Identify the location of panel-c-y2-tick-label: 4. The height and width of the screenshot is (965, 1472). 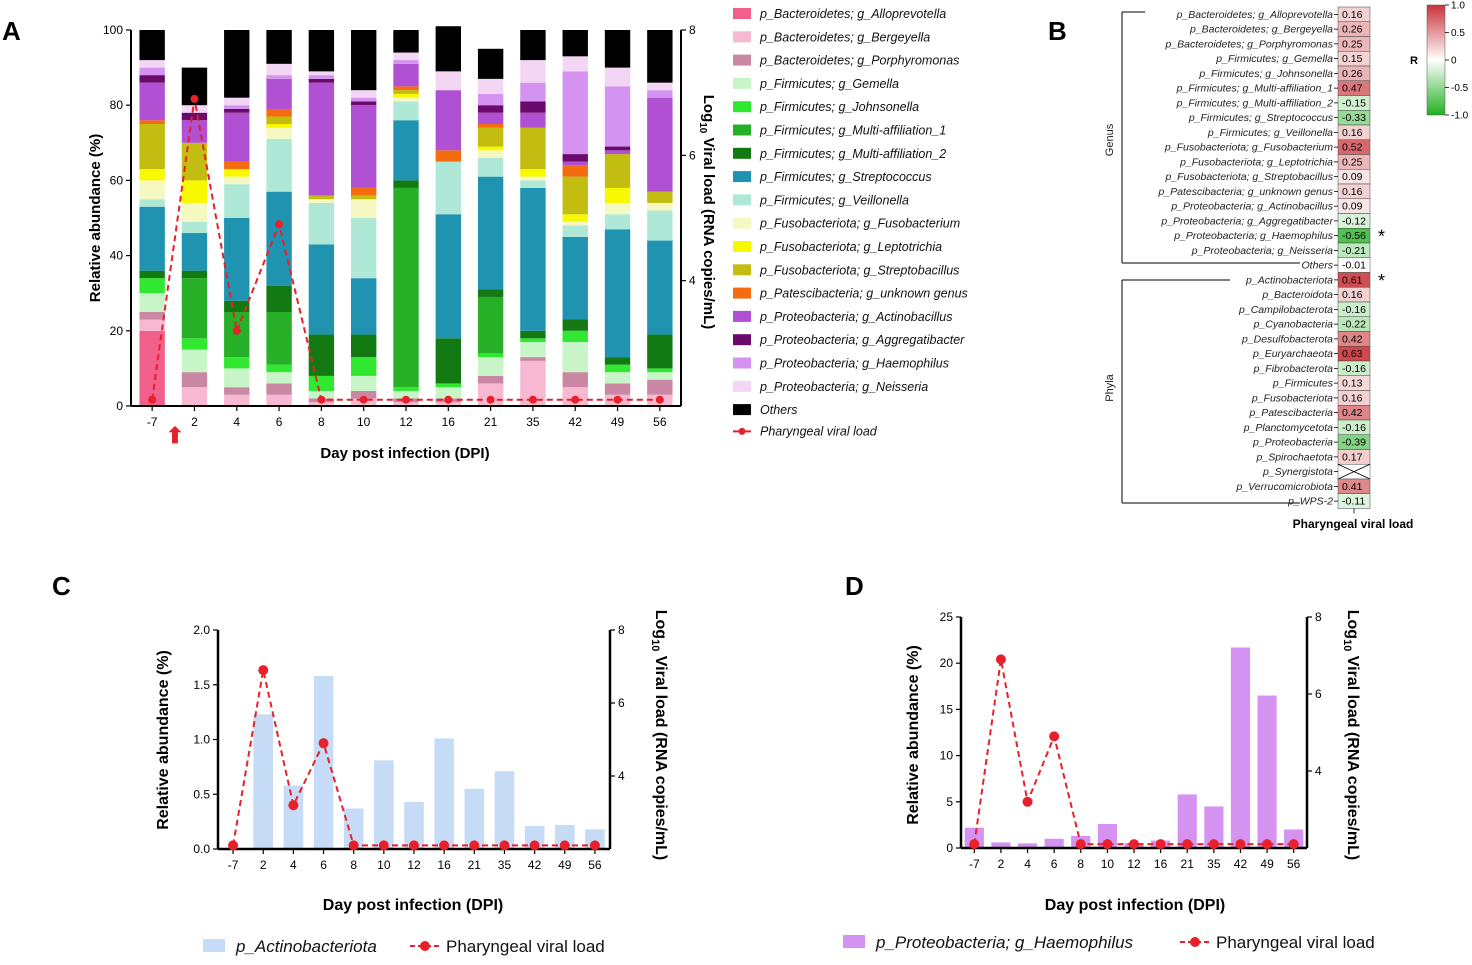
(621, 776).